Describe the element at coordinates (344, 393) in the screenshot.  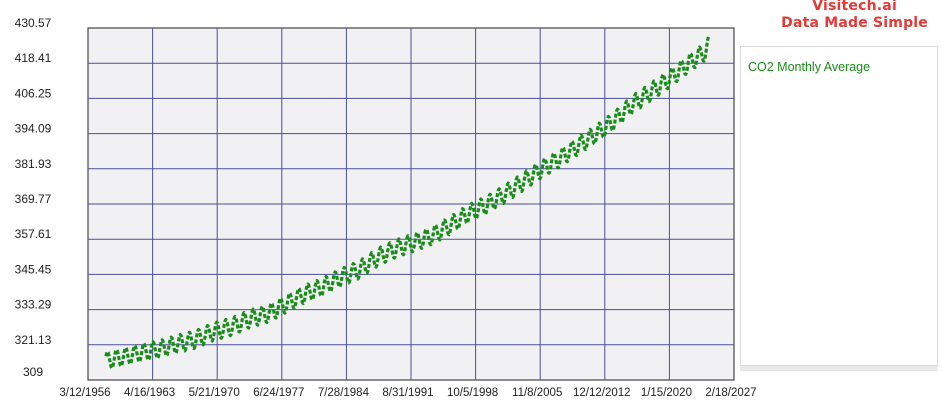
I see `x-tick-label: 7/28/1984` at that location.